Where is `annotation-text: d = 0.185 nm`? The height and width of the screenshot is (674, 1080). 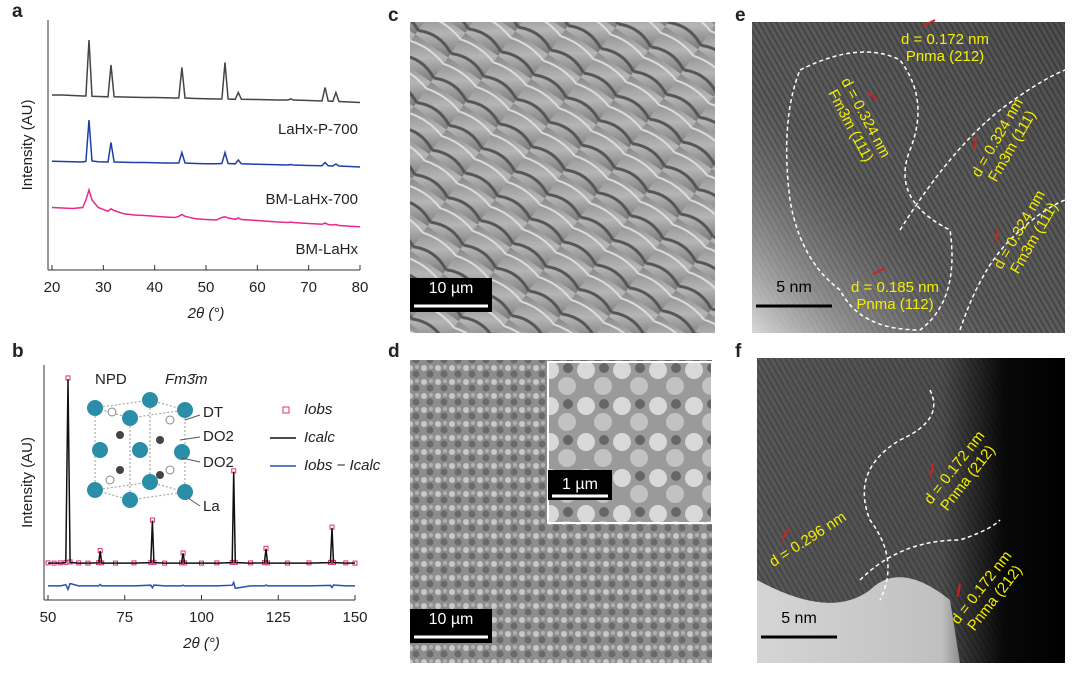
annotation-text: d = 0.185 nm is located at coordinates (895, 287).